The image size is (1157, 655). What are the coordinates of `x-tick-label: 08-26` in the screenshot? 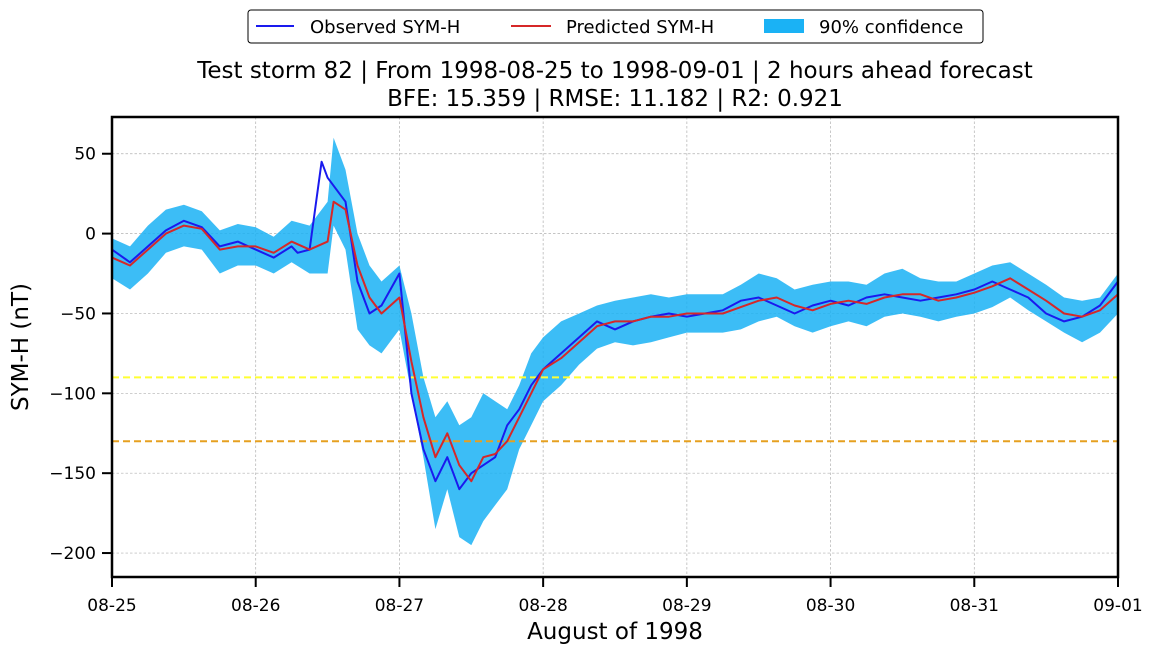 It's located at (255, 606).